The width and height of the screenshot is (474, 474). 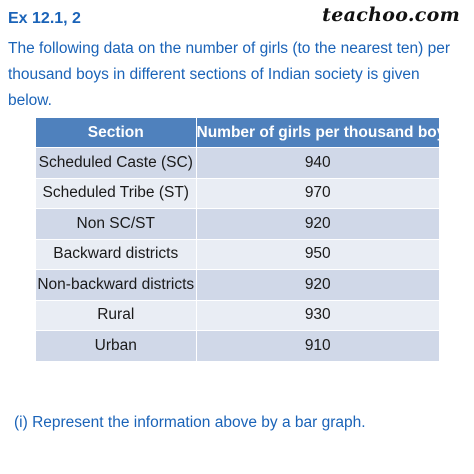 I want to click on cell-section: Urban, so click(x=116, y=345).